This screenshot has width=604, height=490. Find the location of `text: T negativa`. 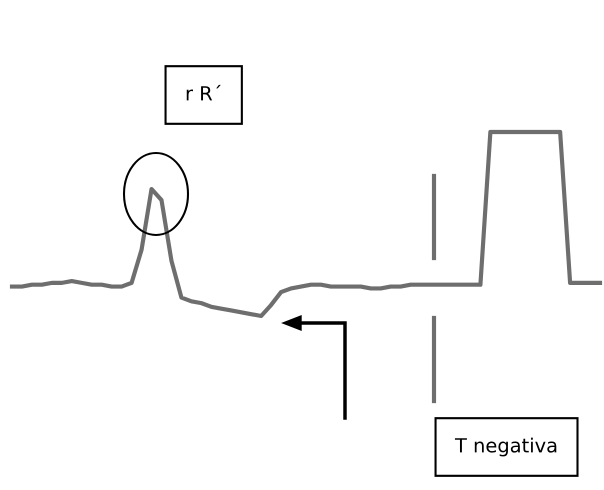

text: T negativa is located at coordinates (505, 447).